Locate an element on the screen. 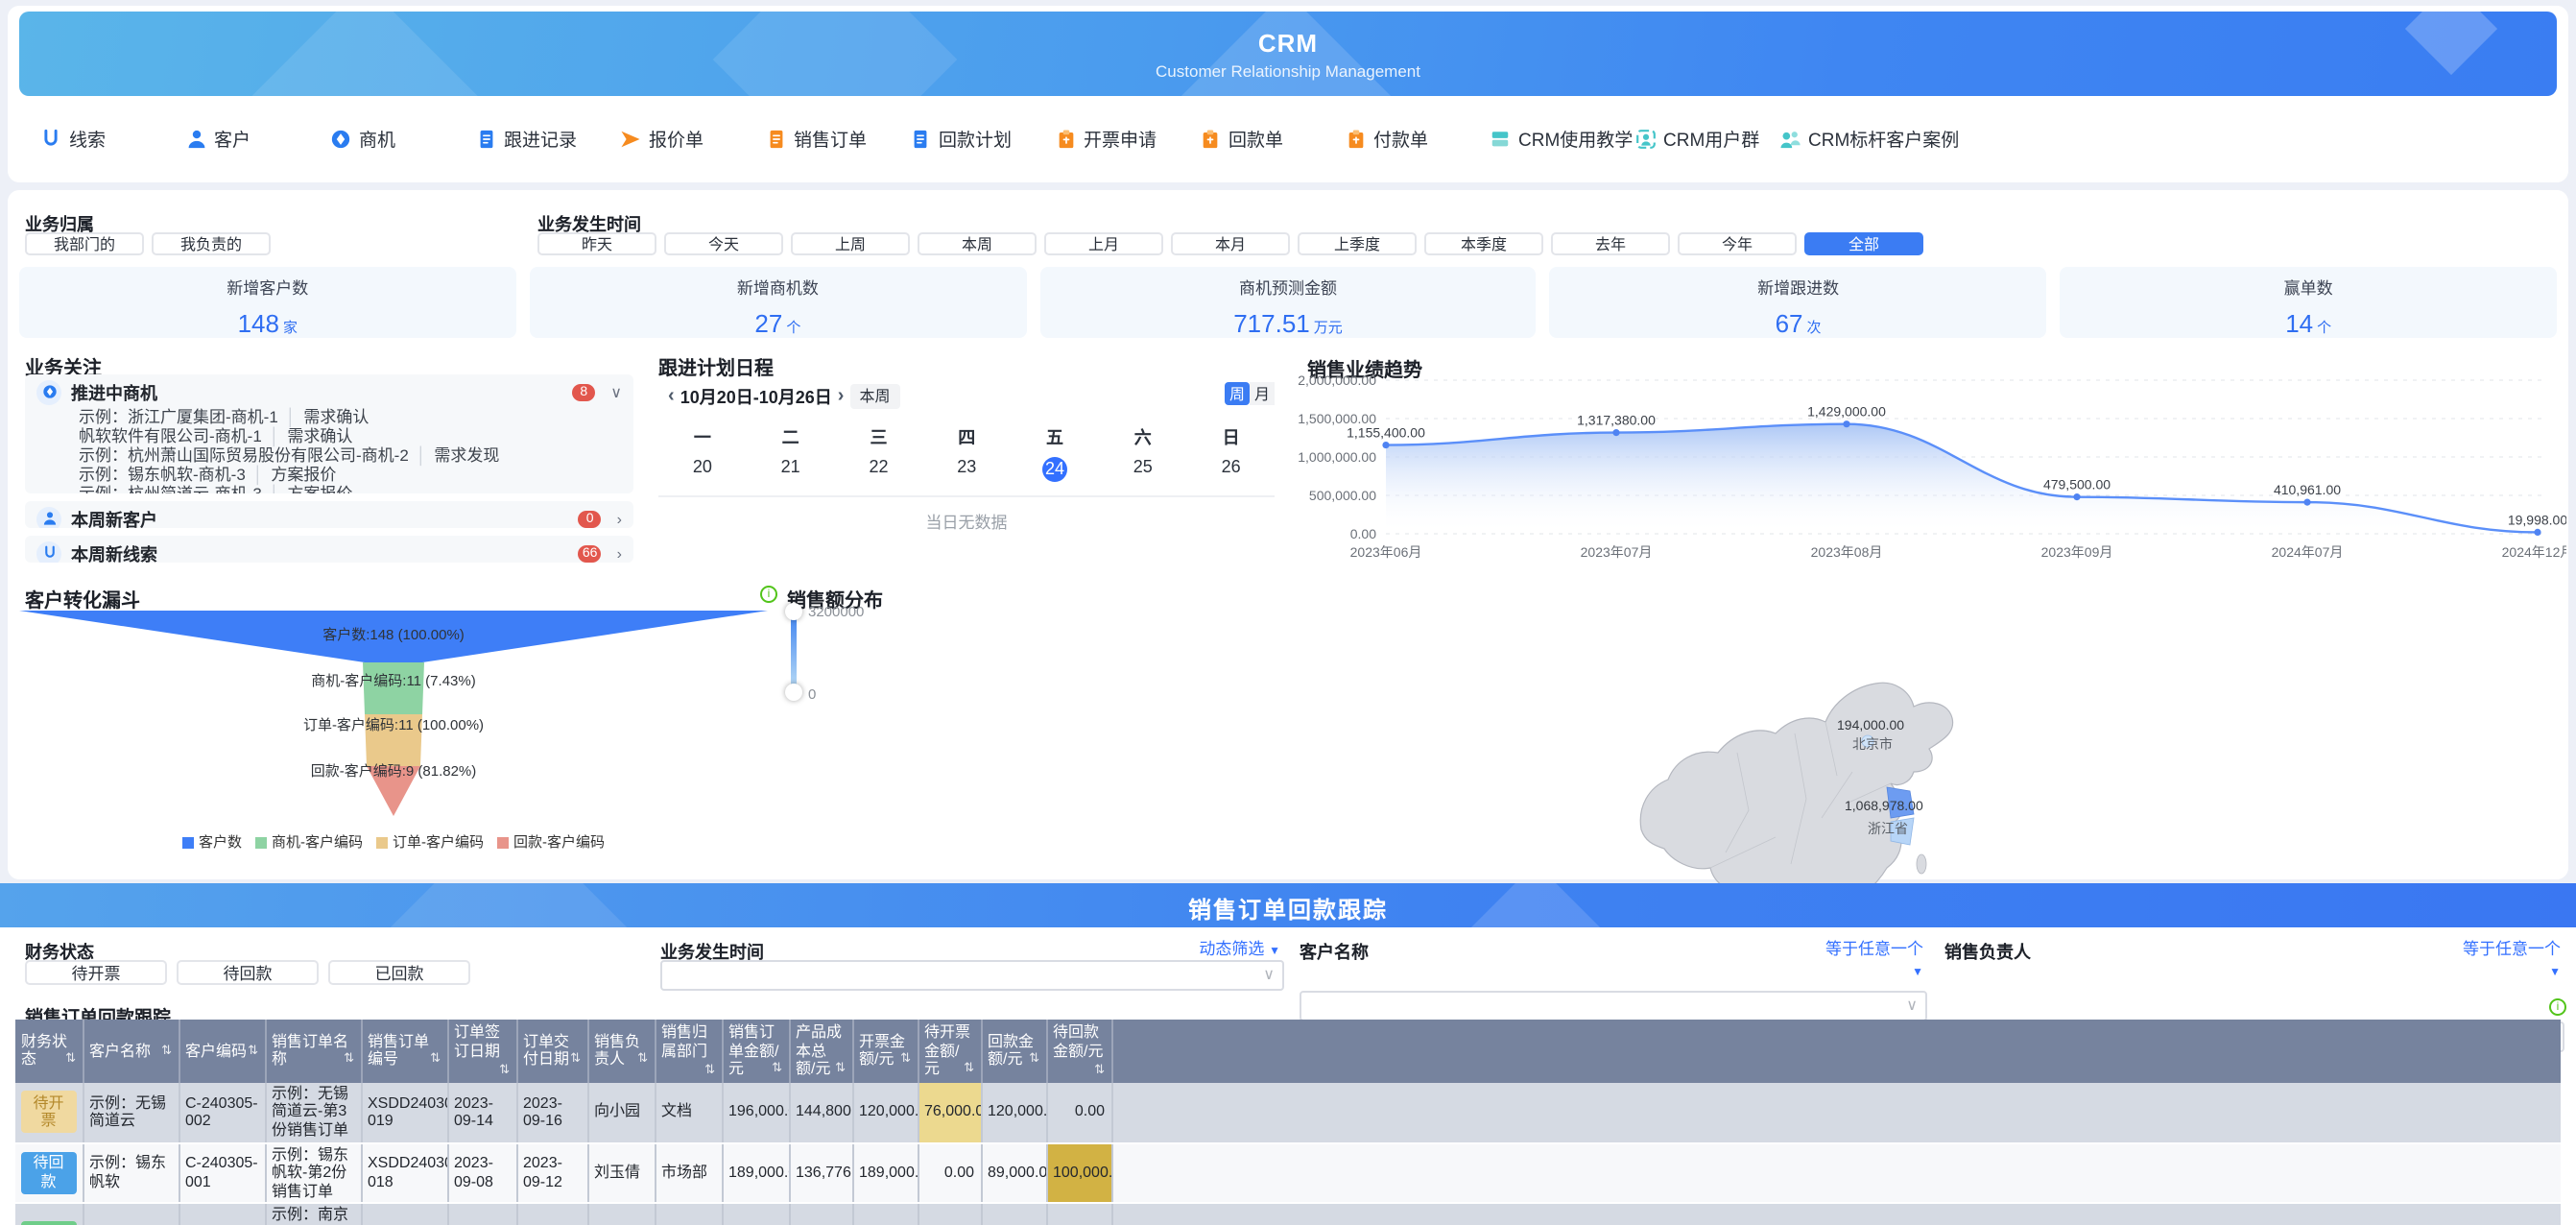 The image size is (2576, 1225). funnel-info-icon: i is located at coordinates (768, 594).